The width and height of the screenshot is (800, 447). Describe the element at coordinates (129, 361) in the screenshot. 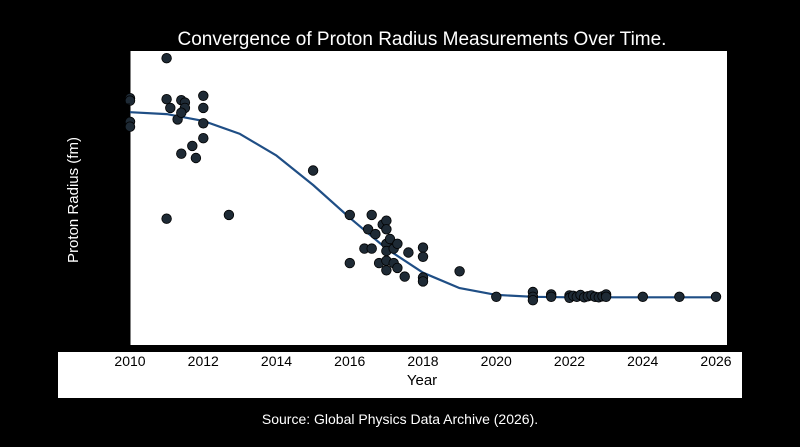

I see `x-tick-label: 2010` at that location.